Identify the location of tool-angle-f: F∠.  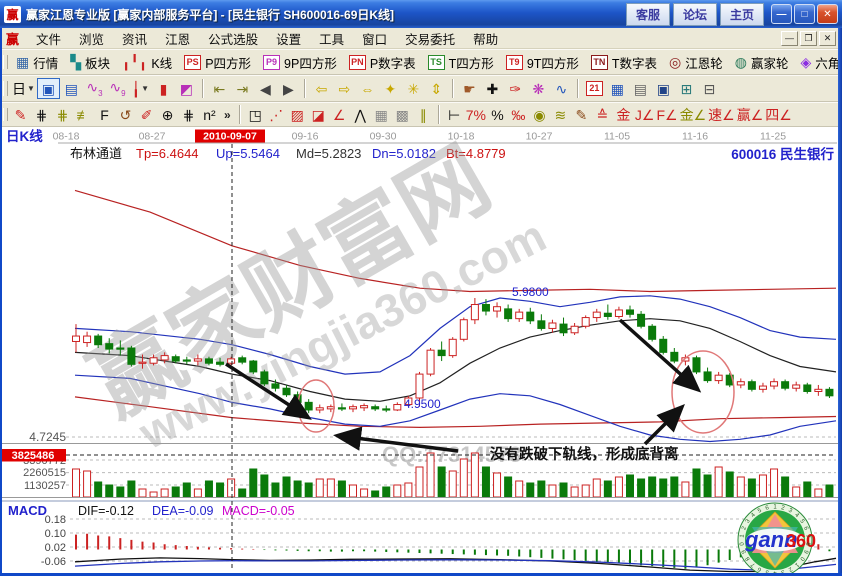
(666, 114).